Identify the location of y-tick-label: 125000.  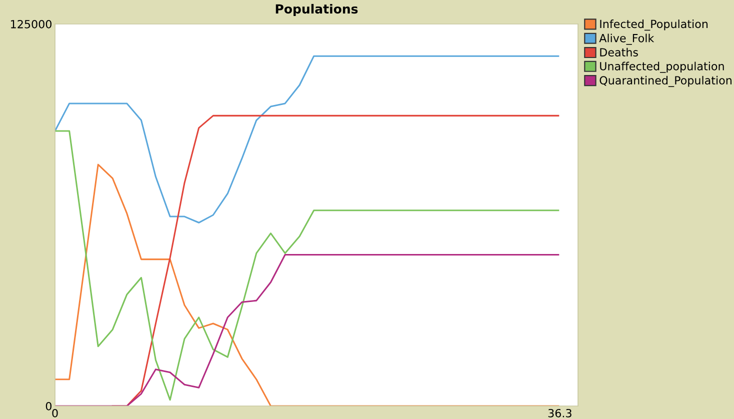
(31, 24).